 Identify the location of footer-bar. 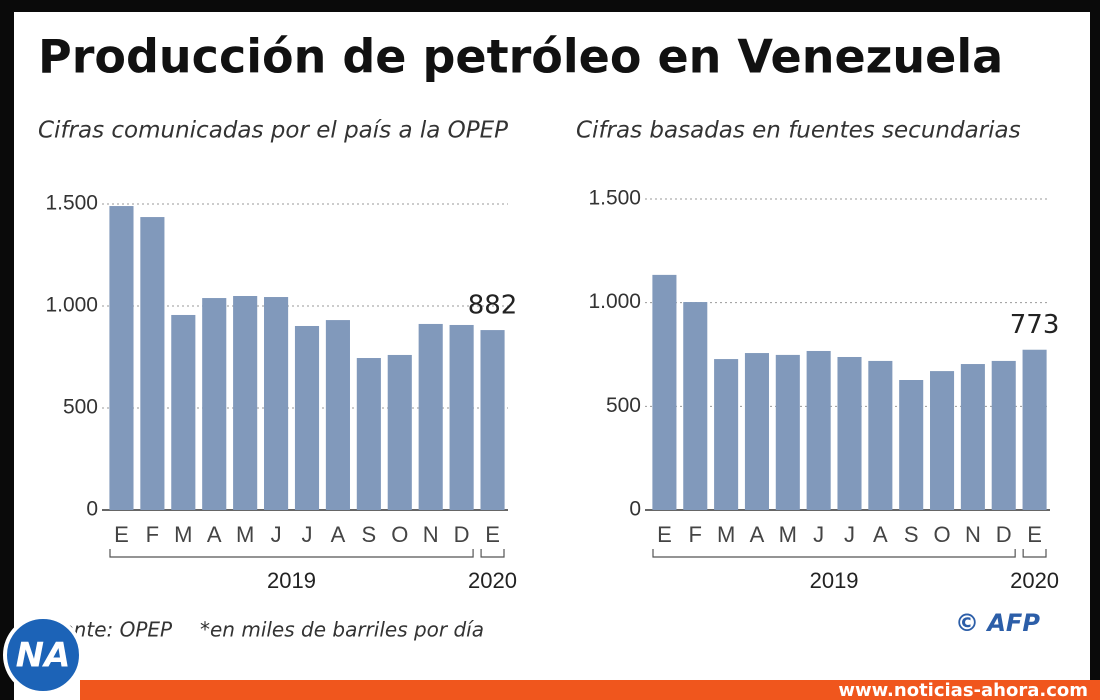
(590, 690).